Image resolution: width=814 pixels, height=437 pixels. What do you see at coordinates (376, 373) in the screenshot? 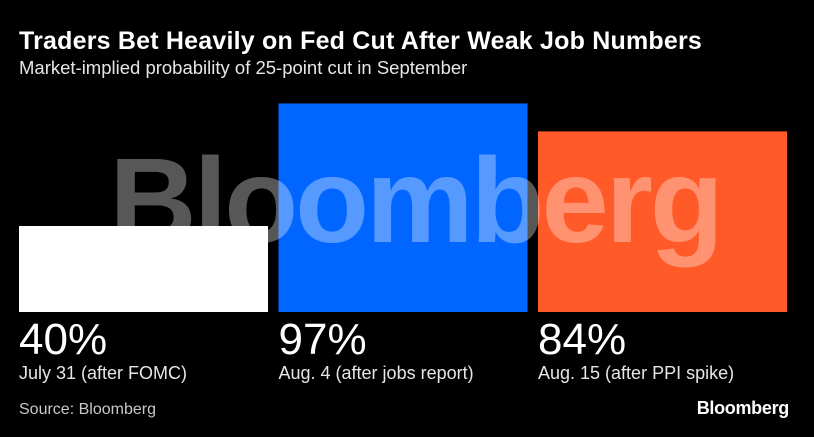
I see `category-label-2: Aug. 4 (after jobs report)` at bounding box center [376, 373].